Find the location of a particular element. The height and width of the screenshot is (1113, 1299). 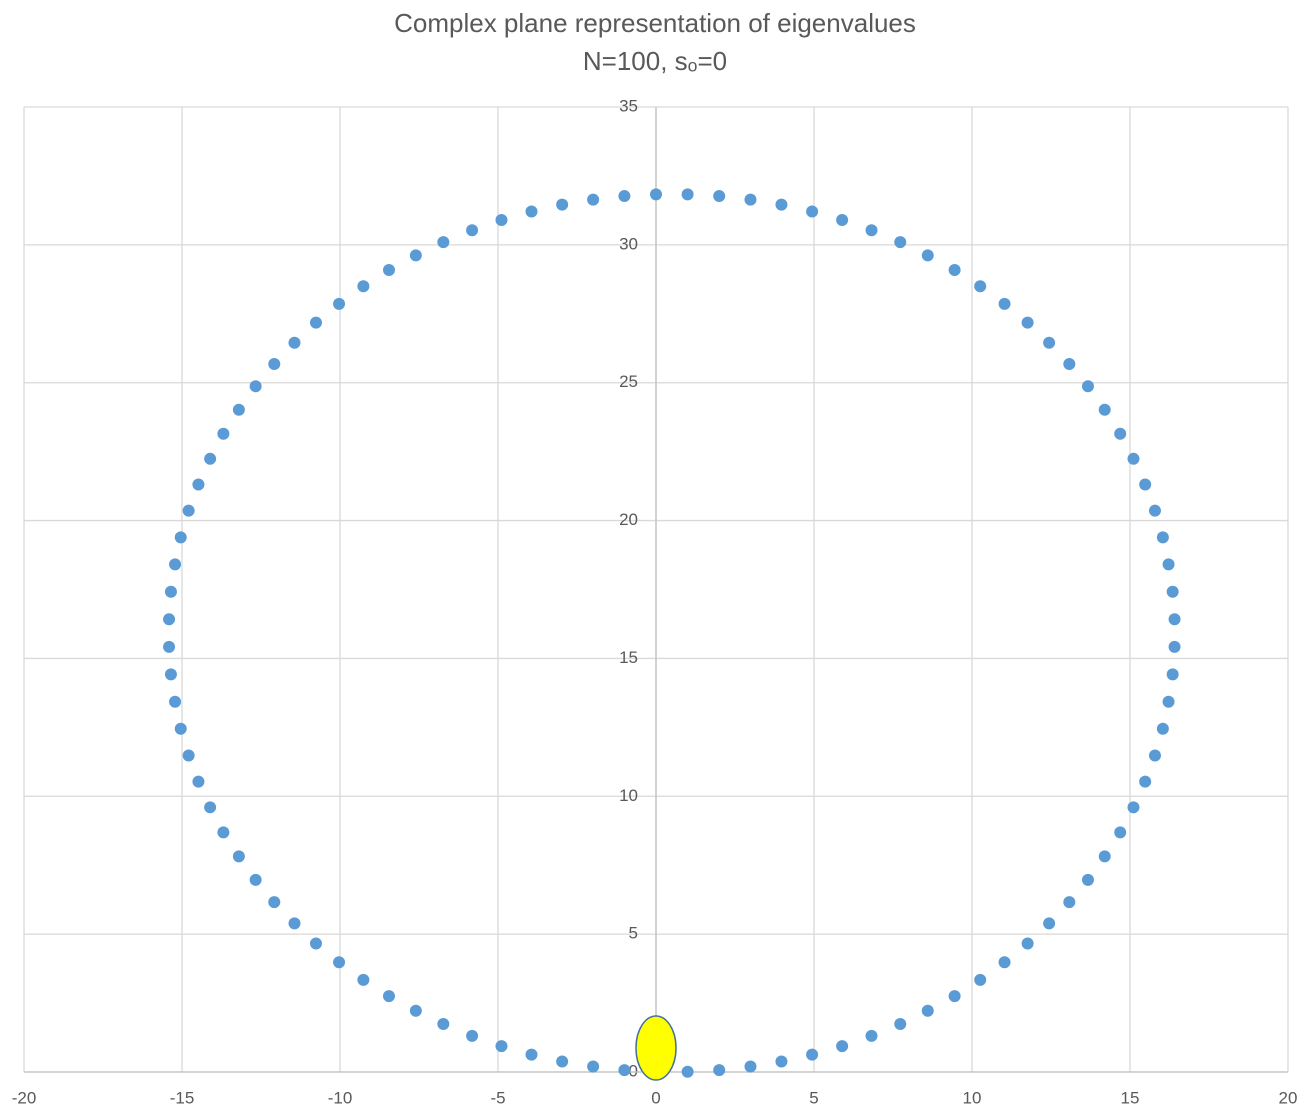

x-tick-label: -20 is located at coordinates (24, 1097).